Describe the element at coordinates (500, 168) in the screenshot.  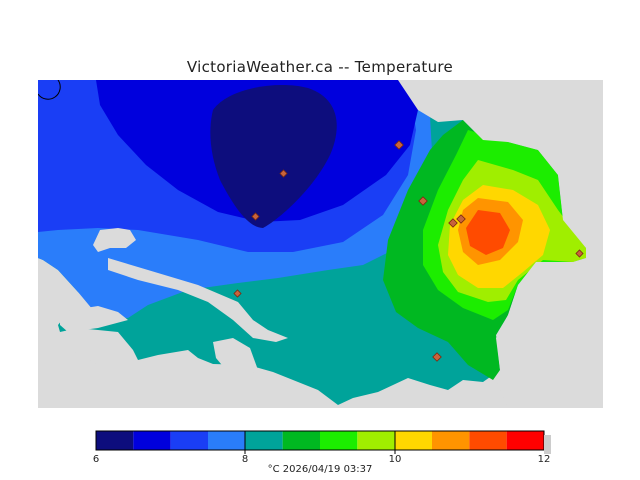
I see `ne-water` at that location.